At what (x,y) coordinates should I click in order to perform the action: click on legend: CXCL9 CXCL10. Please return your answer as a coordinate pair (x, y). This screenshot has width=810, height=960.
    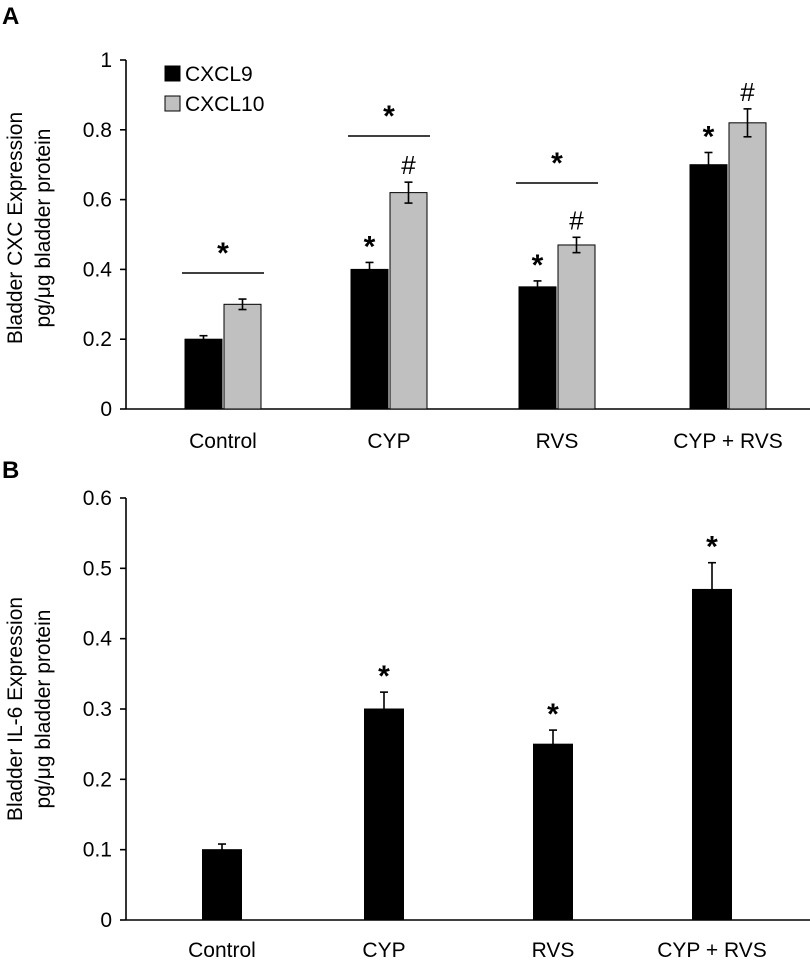
    Looking at the image, I should click on (214, 89).